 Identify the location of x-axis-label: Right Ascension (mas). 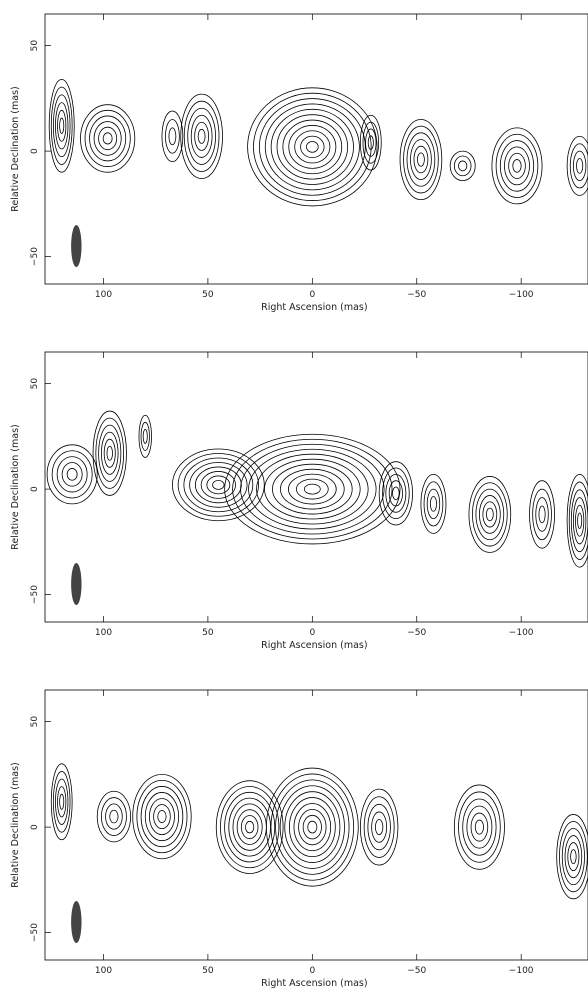
(314, 645).